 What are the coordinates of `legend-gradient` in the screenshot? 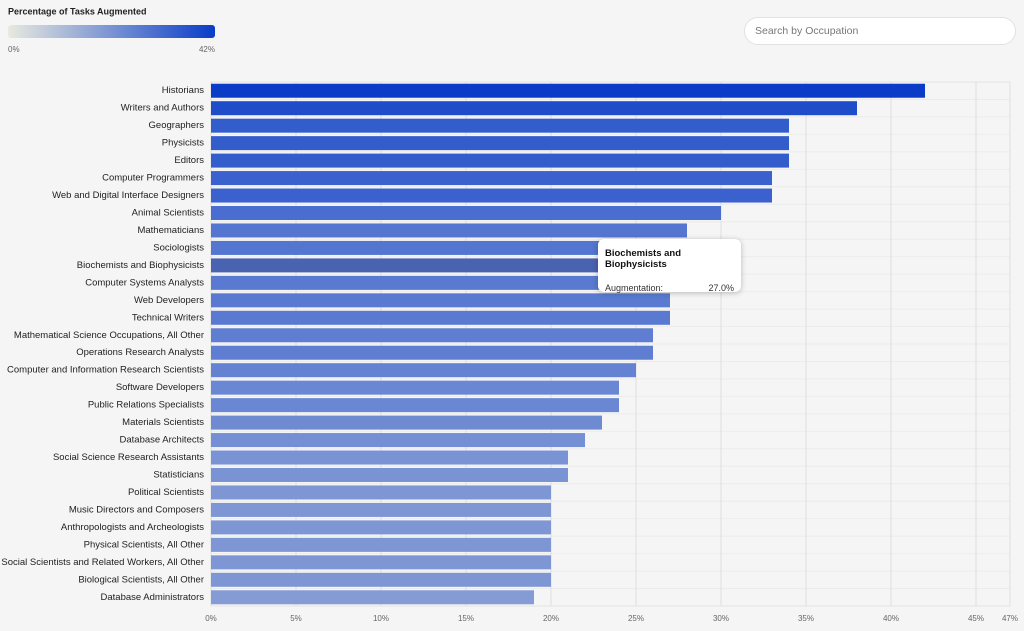 It's located at (111, 31).